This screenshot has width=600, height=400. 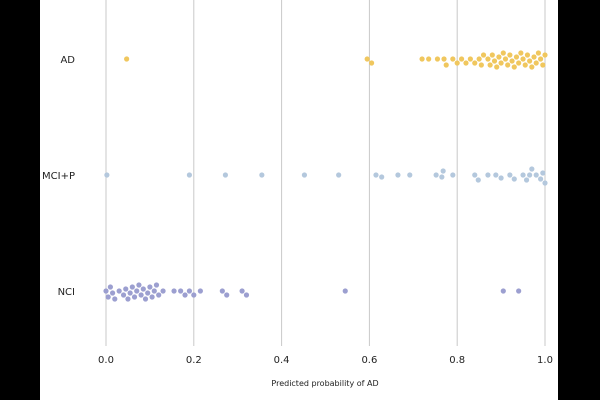 What do you see at coordinates (67, 60) in the screenshot?
I see `category-label: AD` at bounding box center [67, 60].